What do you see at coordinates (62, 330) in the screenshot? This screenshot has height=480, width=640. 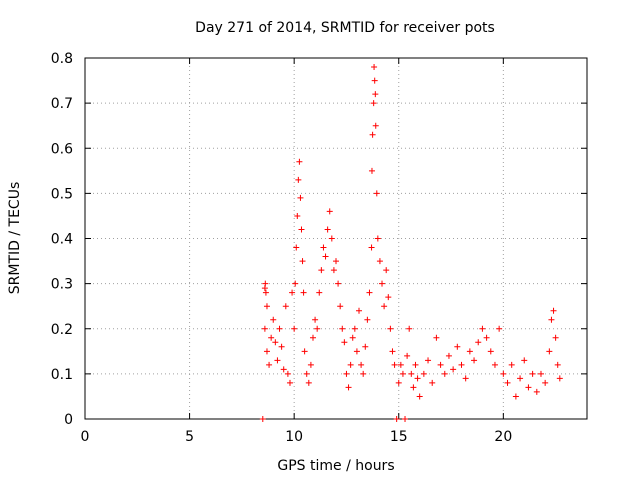 I see `y-tick-label: 0.2` at bounding box center [62, 330].